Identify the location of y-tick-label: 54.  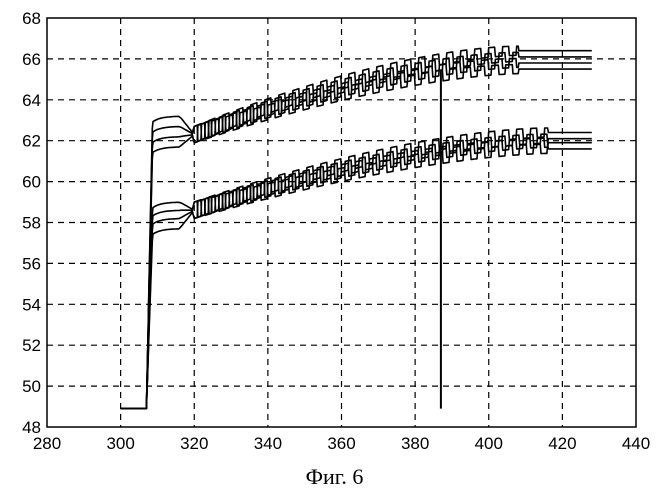
(31, 304).